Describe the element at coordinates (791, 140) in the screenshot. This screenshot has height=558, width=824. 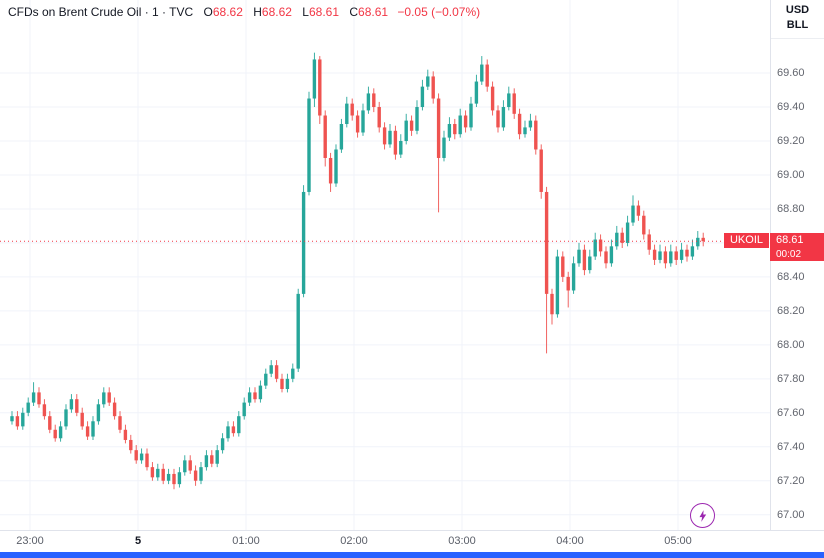
I see `price-axis-label: 69.20` at that location.